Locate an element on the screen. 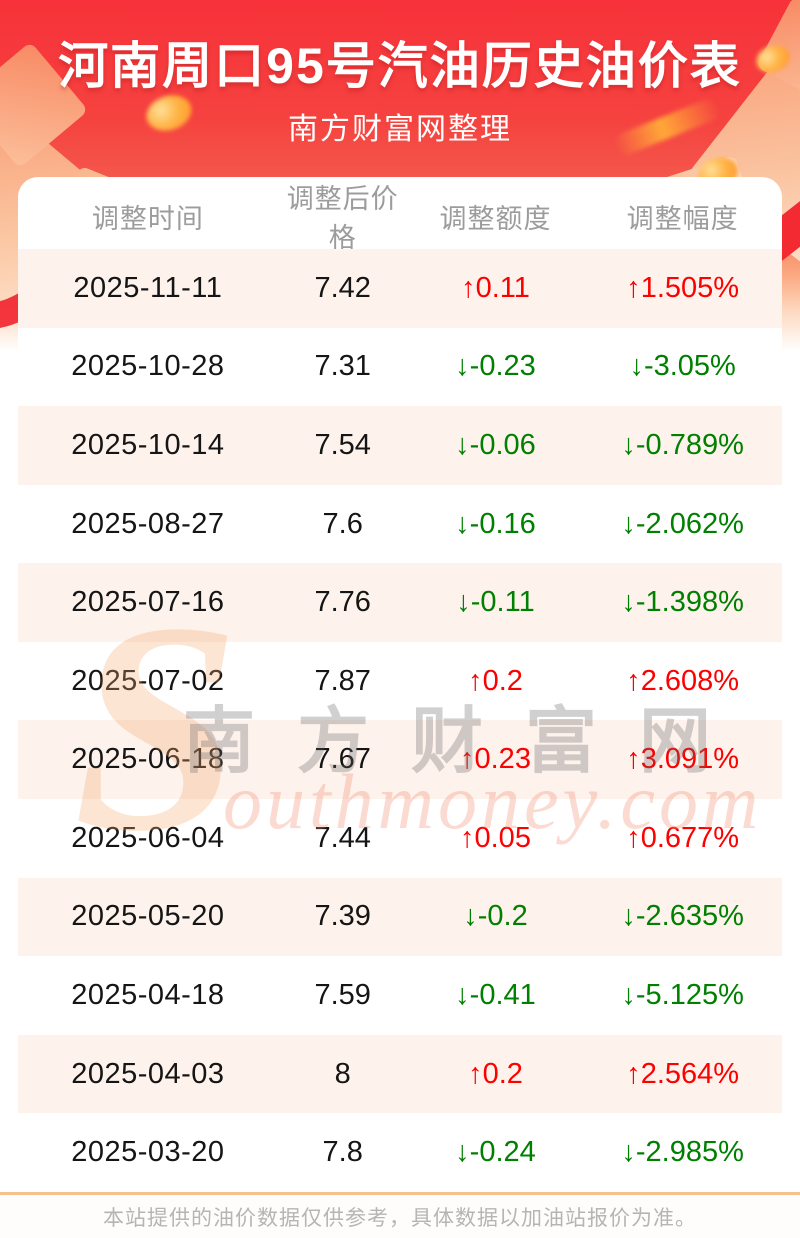 The height and width of the screenshot is (1238, 800). table-row: 2025-05-20 7.39 ↓-0.2 ↓-2.635% is located at coordinates (400, 917).